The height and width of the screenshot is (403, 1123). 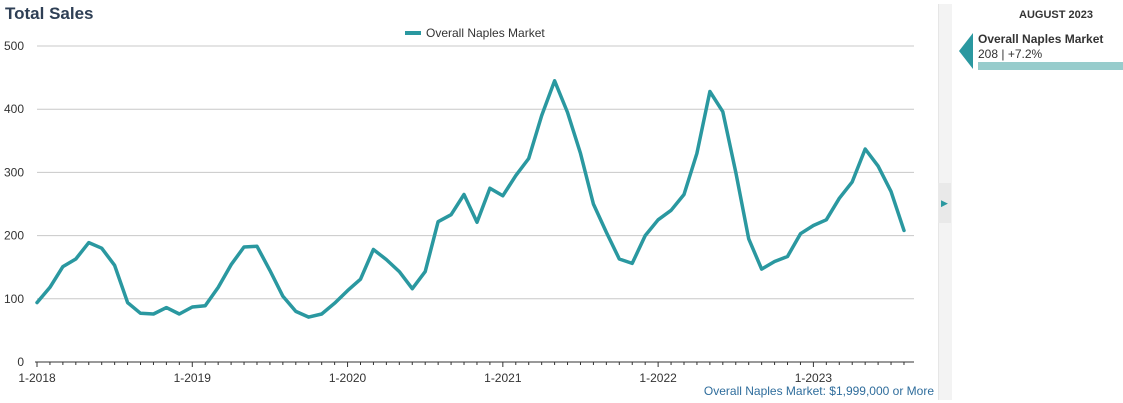 What do you see at coordinates (988, 54) in the screenshot?
I see `side-panel-value: 208` at bounding box center [988, 54].